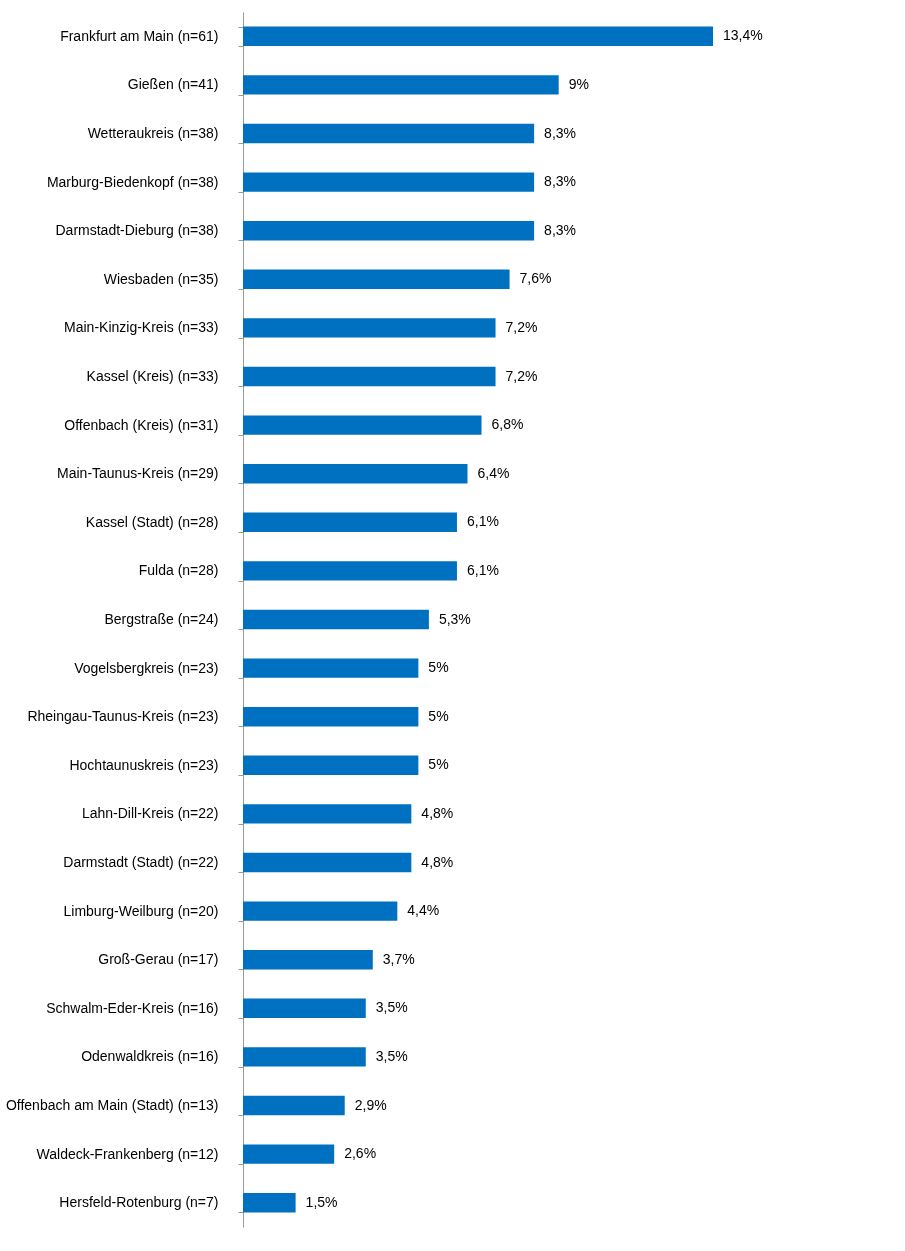  I want to click on data-label: 6,8%, so click(507, 424).